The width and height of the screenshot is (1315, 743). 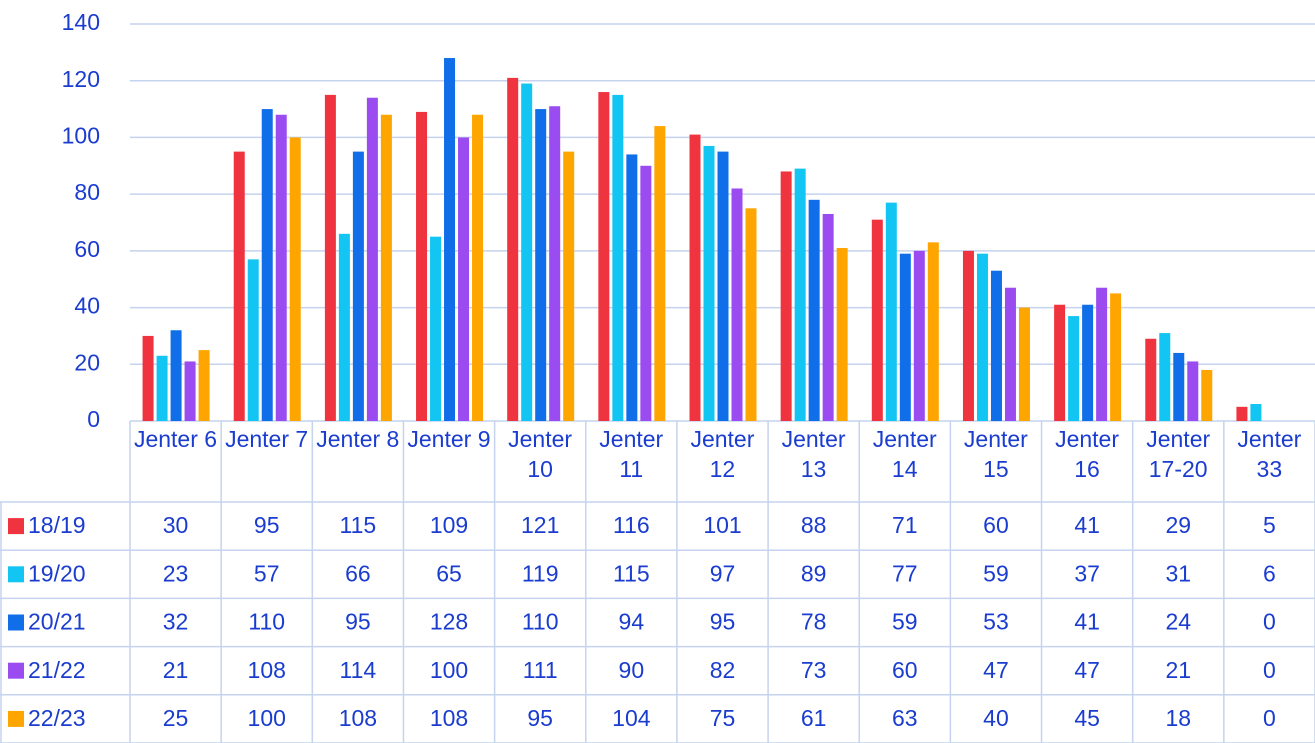 I want to click on y-tick-label: 60, so click(x=87, y=249).